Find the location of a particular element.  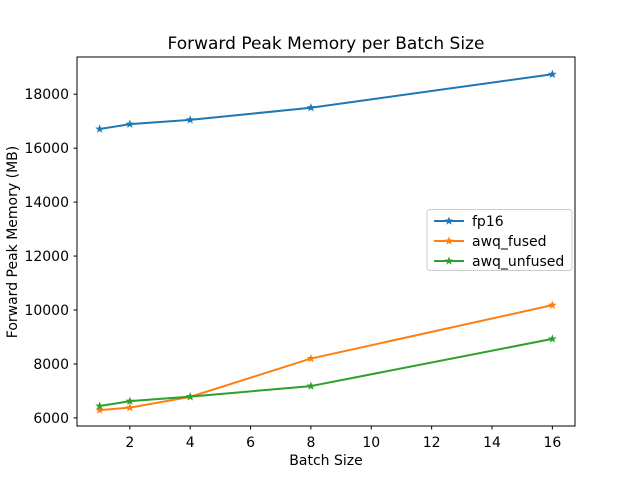

x-tick-label: 10 is located at coordinates (371, 443).